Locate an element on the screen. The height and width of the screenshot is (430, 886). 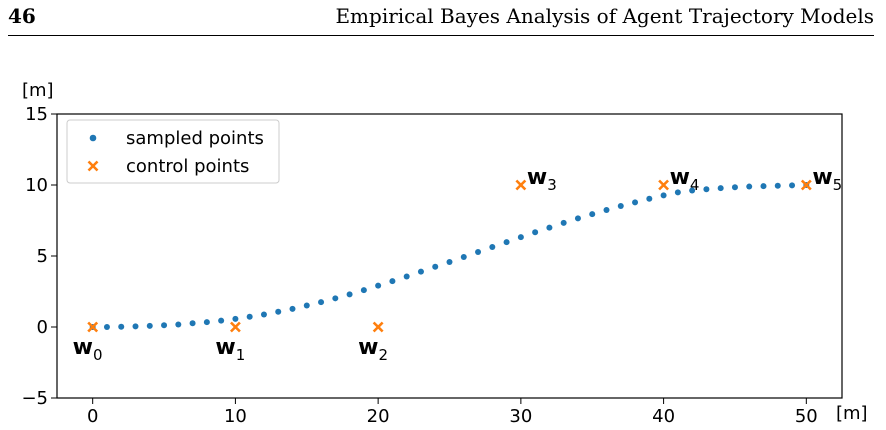
legend-control-label: control points is located at coordinates (187, 166).